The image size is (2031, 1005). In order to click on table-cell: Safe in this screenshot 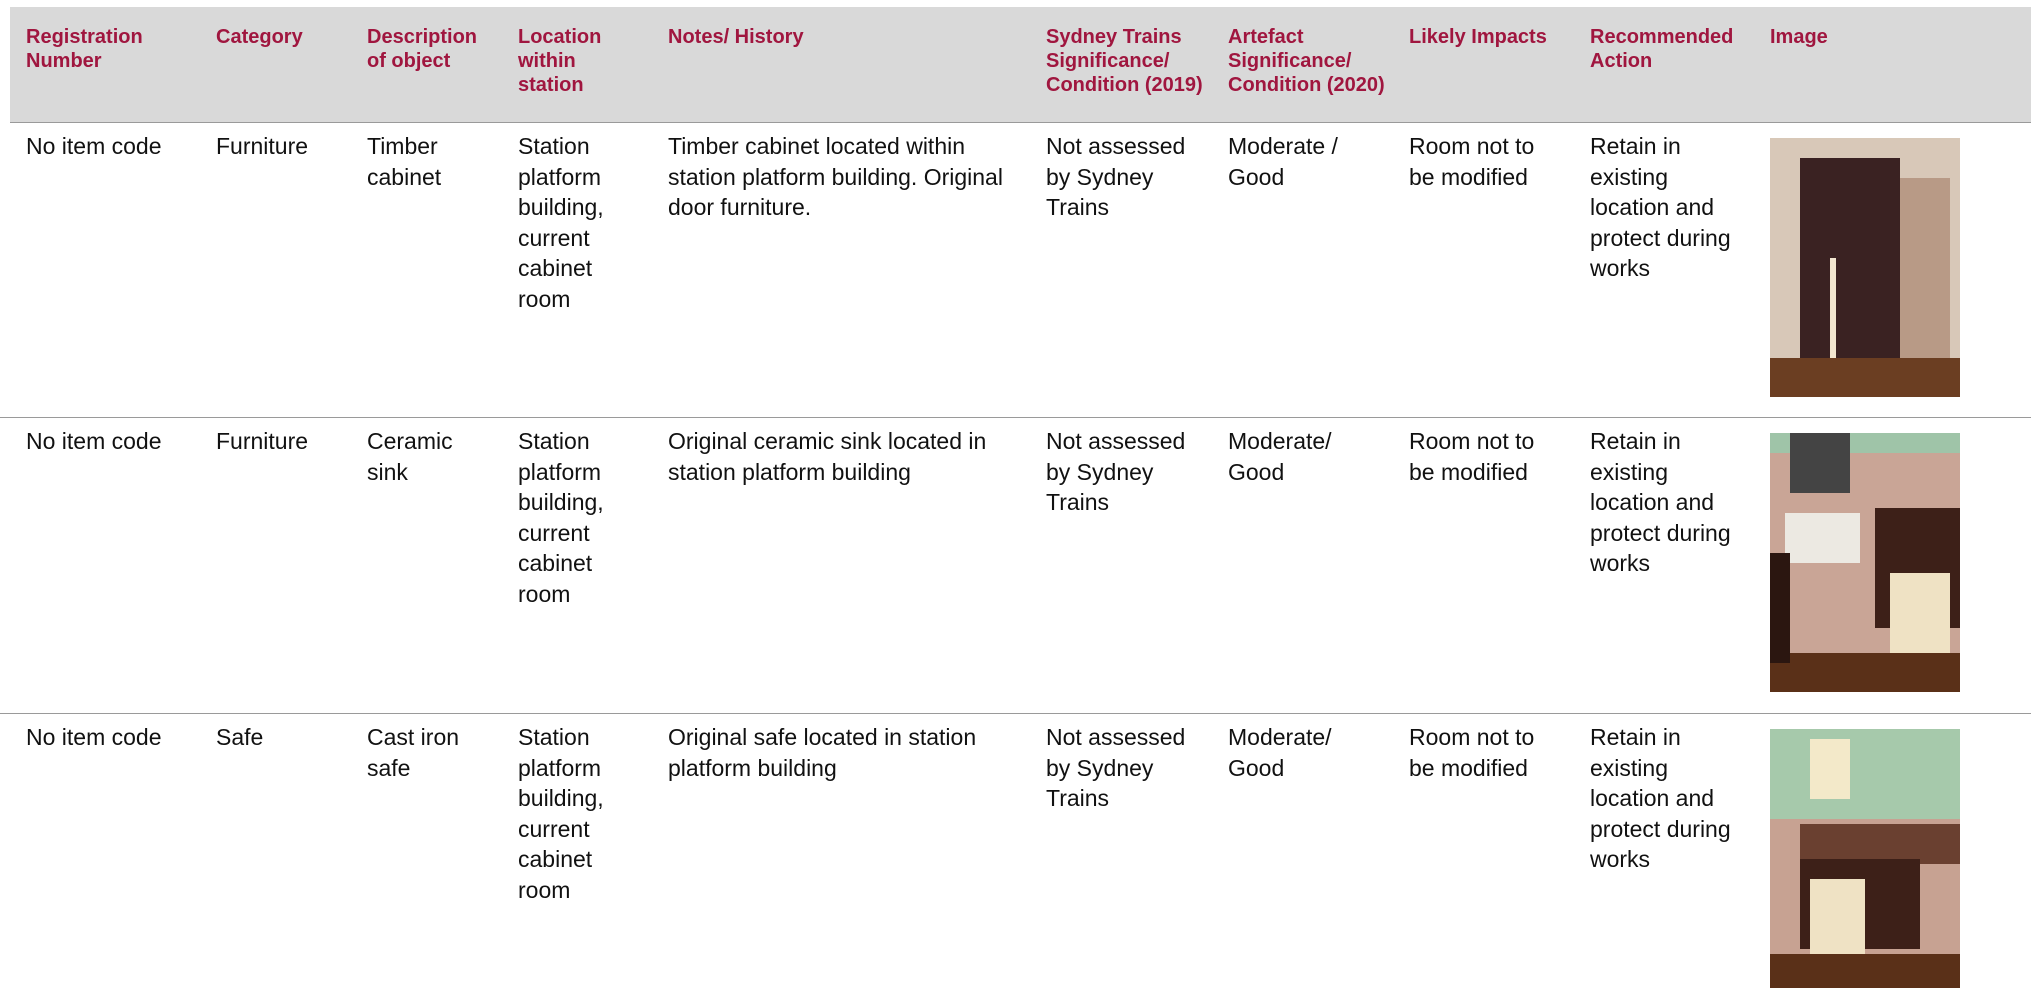, I will do `click(240, 737)`.